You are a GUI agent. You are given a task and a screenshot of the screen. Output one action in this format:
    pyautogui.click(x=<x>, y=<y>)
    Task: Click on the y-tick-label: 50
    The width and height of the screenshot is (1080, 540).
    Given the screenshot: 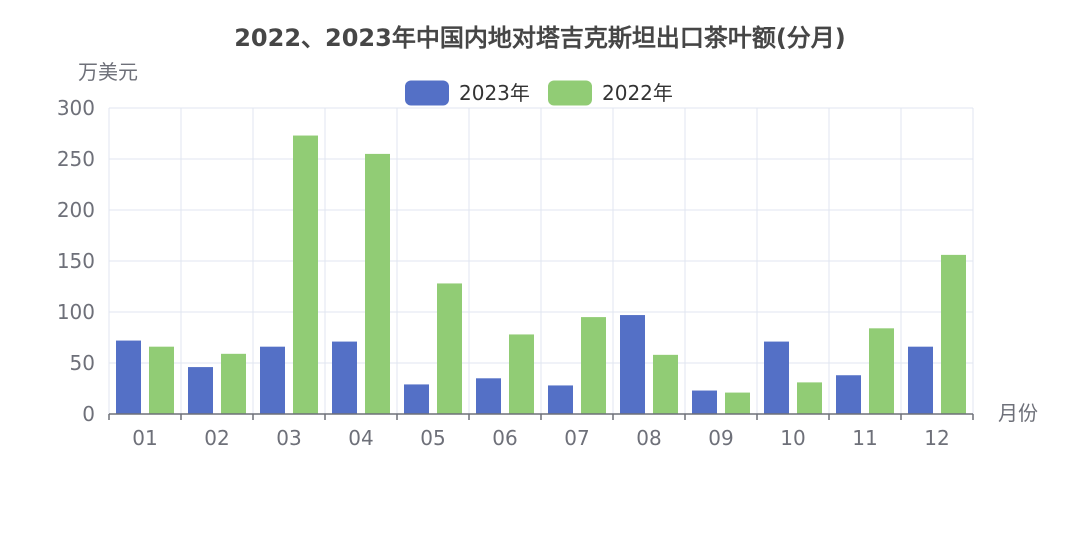 What is the action you would take?
    pyautogui.click(x=82, y=363)
    